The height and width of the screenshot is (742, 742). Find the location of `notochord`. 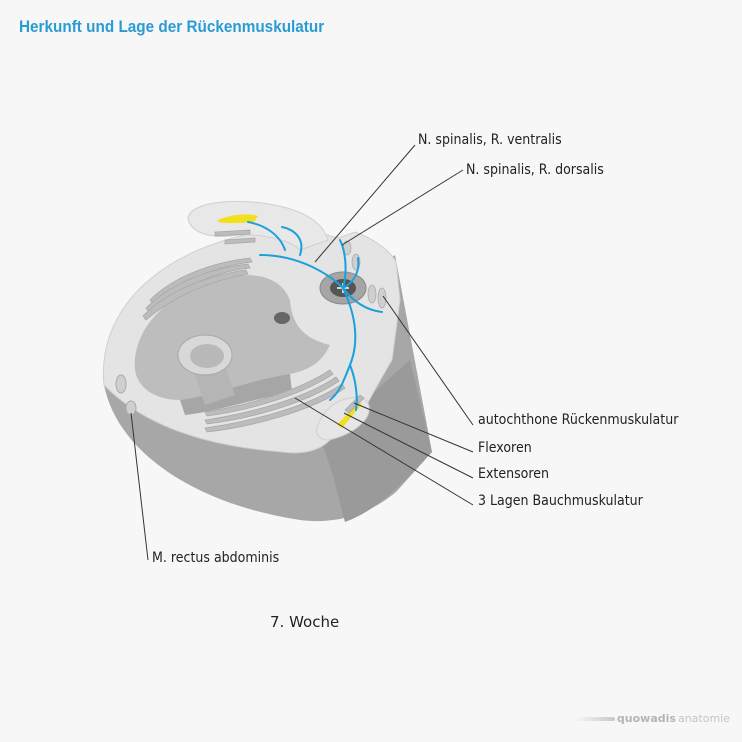

notochord is located at coordinates (282, 318).